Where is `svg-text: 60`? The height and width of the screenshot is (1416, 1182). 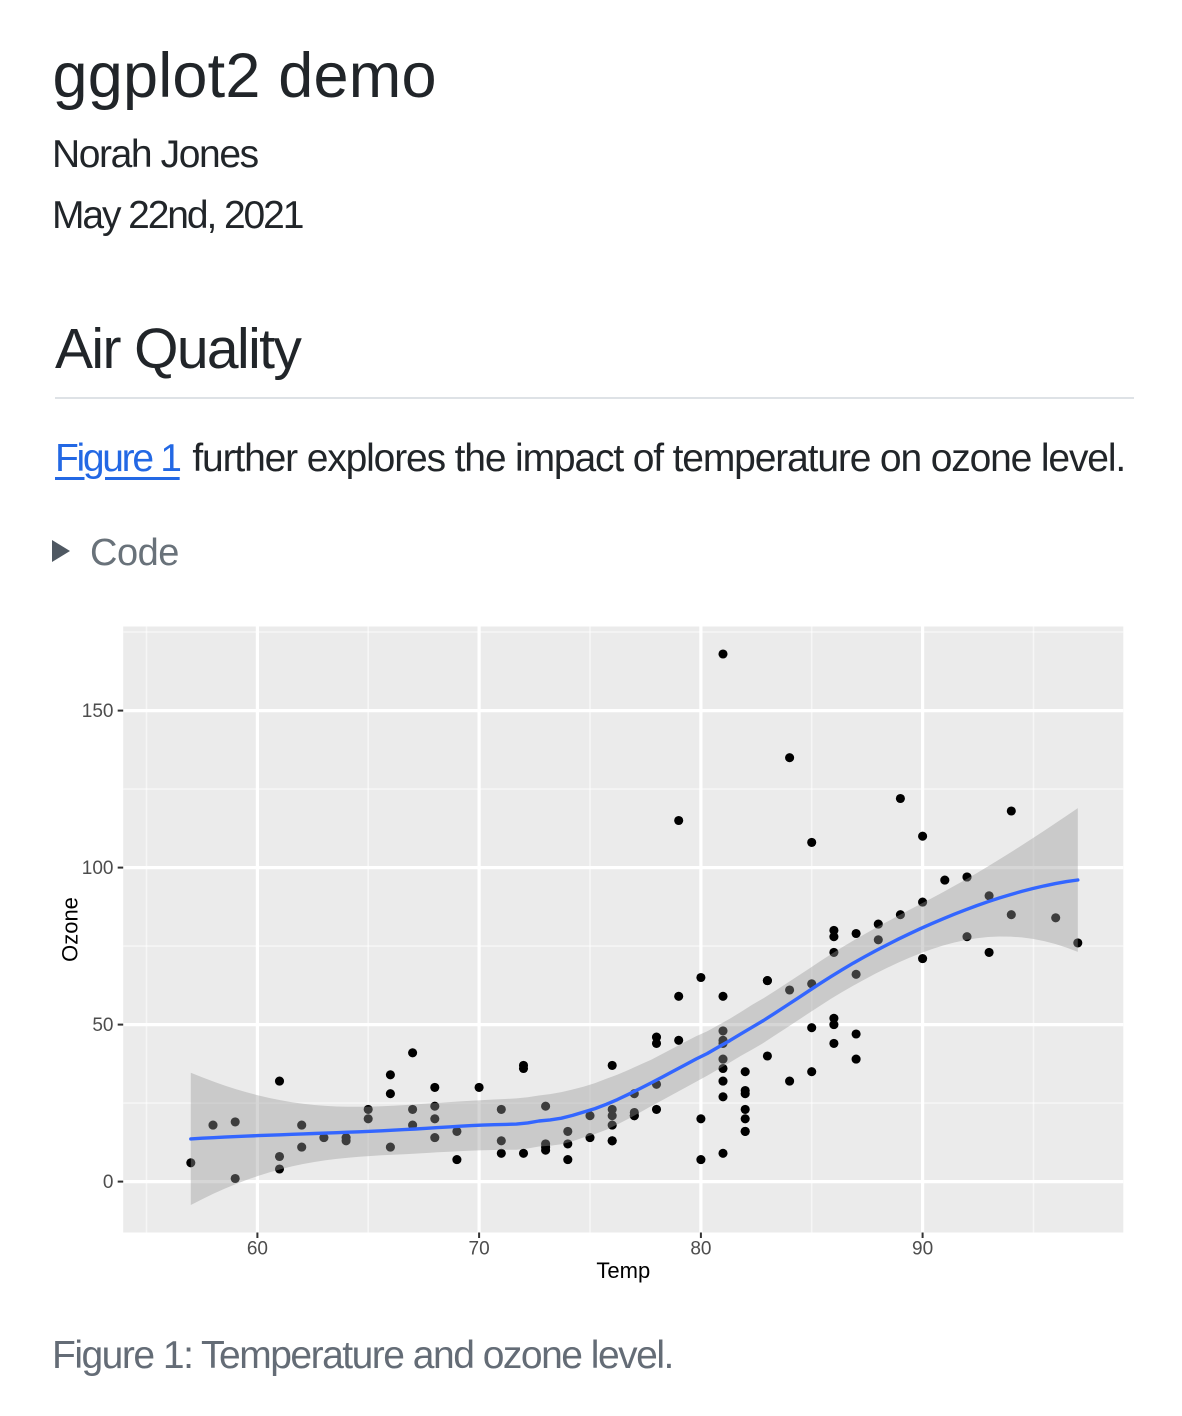 svg-text: 60 is located at coordinates (257, 1249).